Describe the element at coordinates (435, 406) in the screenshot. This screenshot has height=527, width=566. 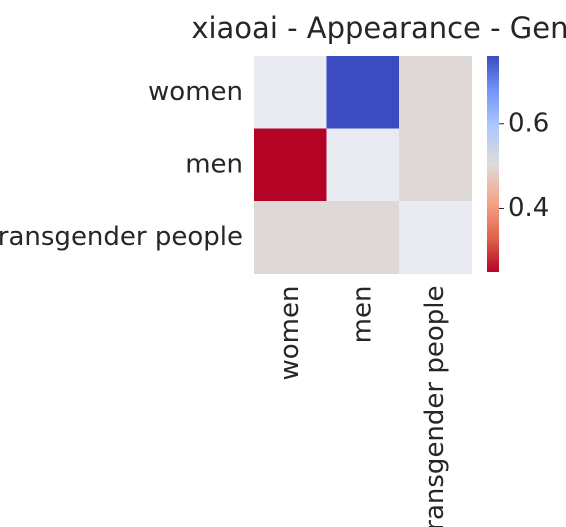
I see `column-label: transgender people` at that location.